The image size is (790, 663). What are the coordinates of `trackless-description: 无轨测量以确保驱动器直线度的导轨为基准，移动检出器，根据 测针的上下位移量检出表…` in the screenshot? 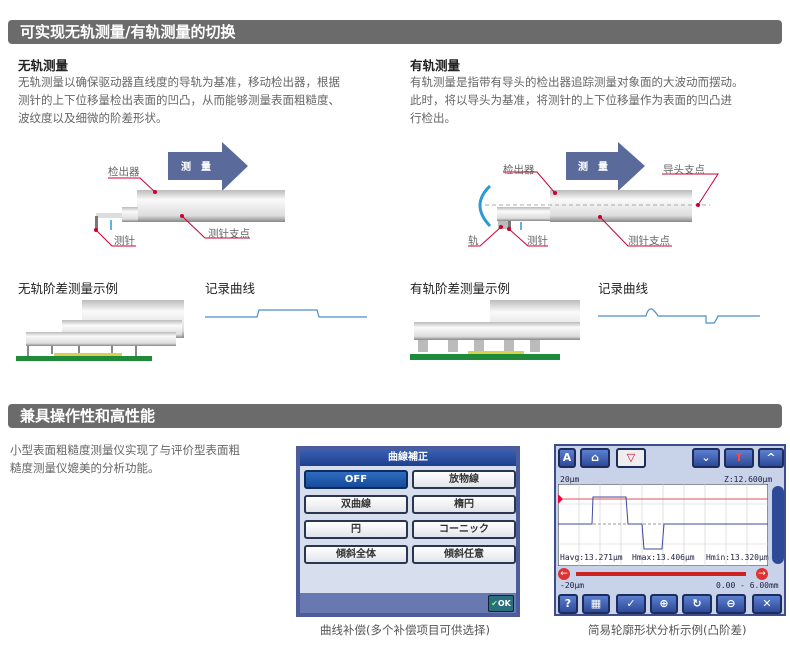 It's located at (208, 100).